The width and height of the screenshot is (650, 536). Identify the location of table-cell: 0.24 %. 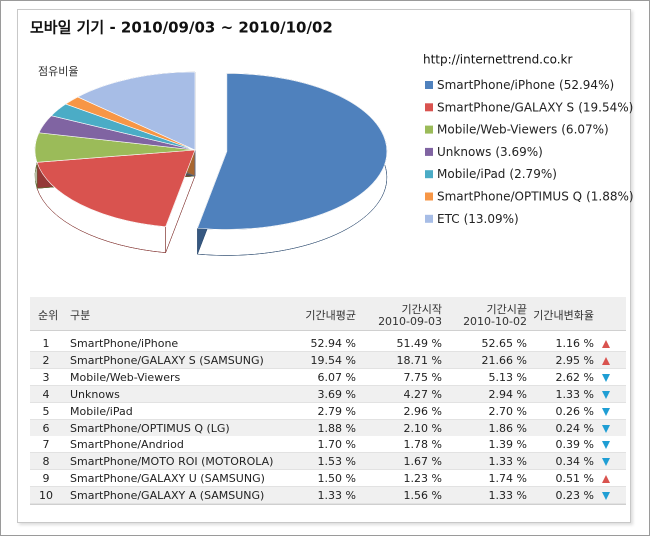
(574, 428).